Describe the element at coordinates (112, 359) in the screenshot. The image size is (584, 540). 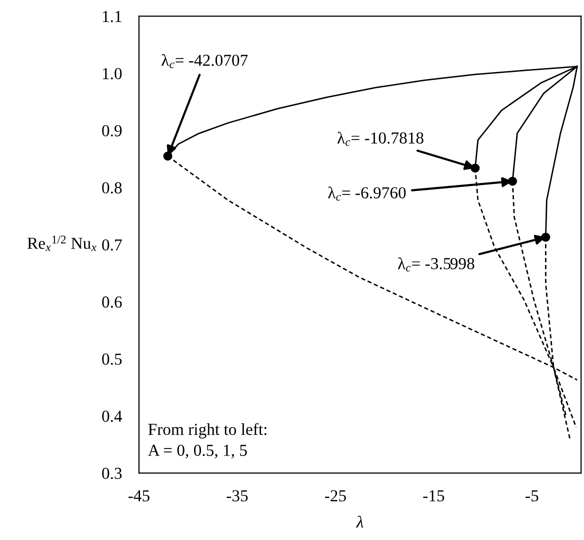
I see `y-tick-label: 0.5` at that location.